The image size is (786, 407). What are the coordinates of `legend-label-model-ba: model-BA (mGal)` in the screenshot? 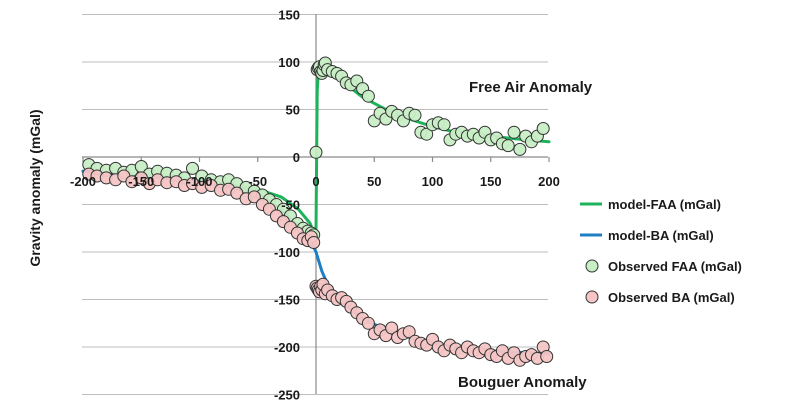 It's located at (661, 235).